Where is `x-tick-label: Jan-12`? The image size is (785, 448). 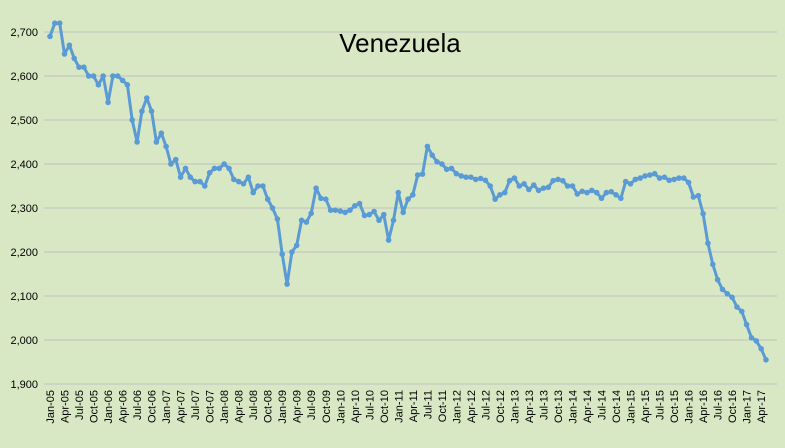 x-tick-label: Jan-12 is located at coordinates (457, 407).